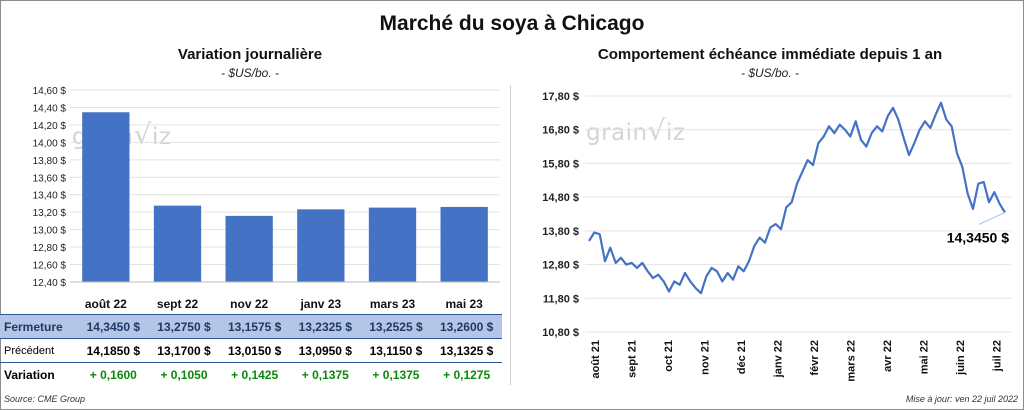  I want to click on left-chart-unit: - $US/bo. -, so click(250, 73).